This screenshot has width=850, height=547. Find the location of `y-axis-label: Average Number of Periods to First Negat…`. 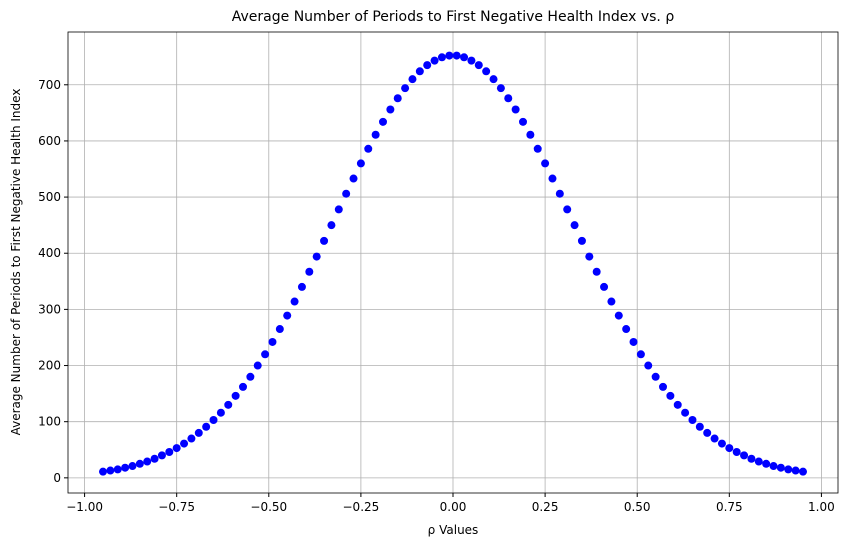

y-axis-label: Average Number of Periods to First Negat… is located at coordinates (16, 262).